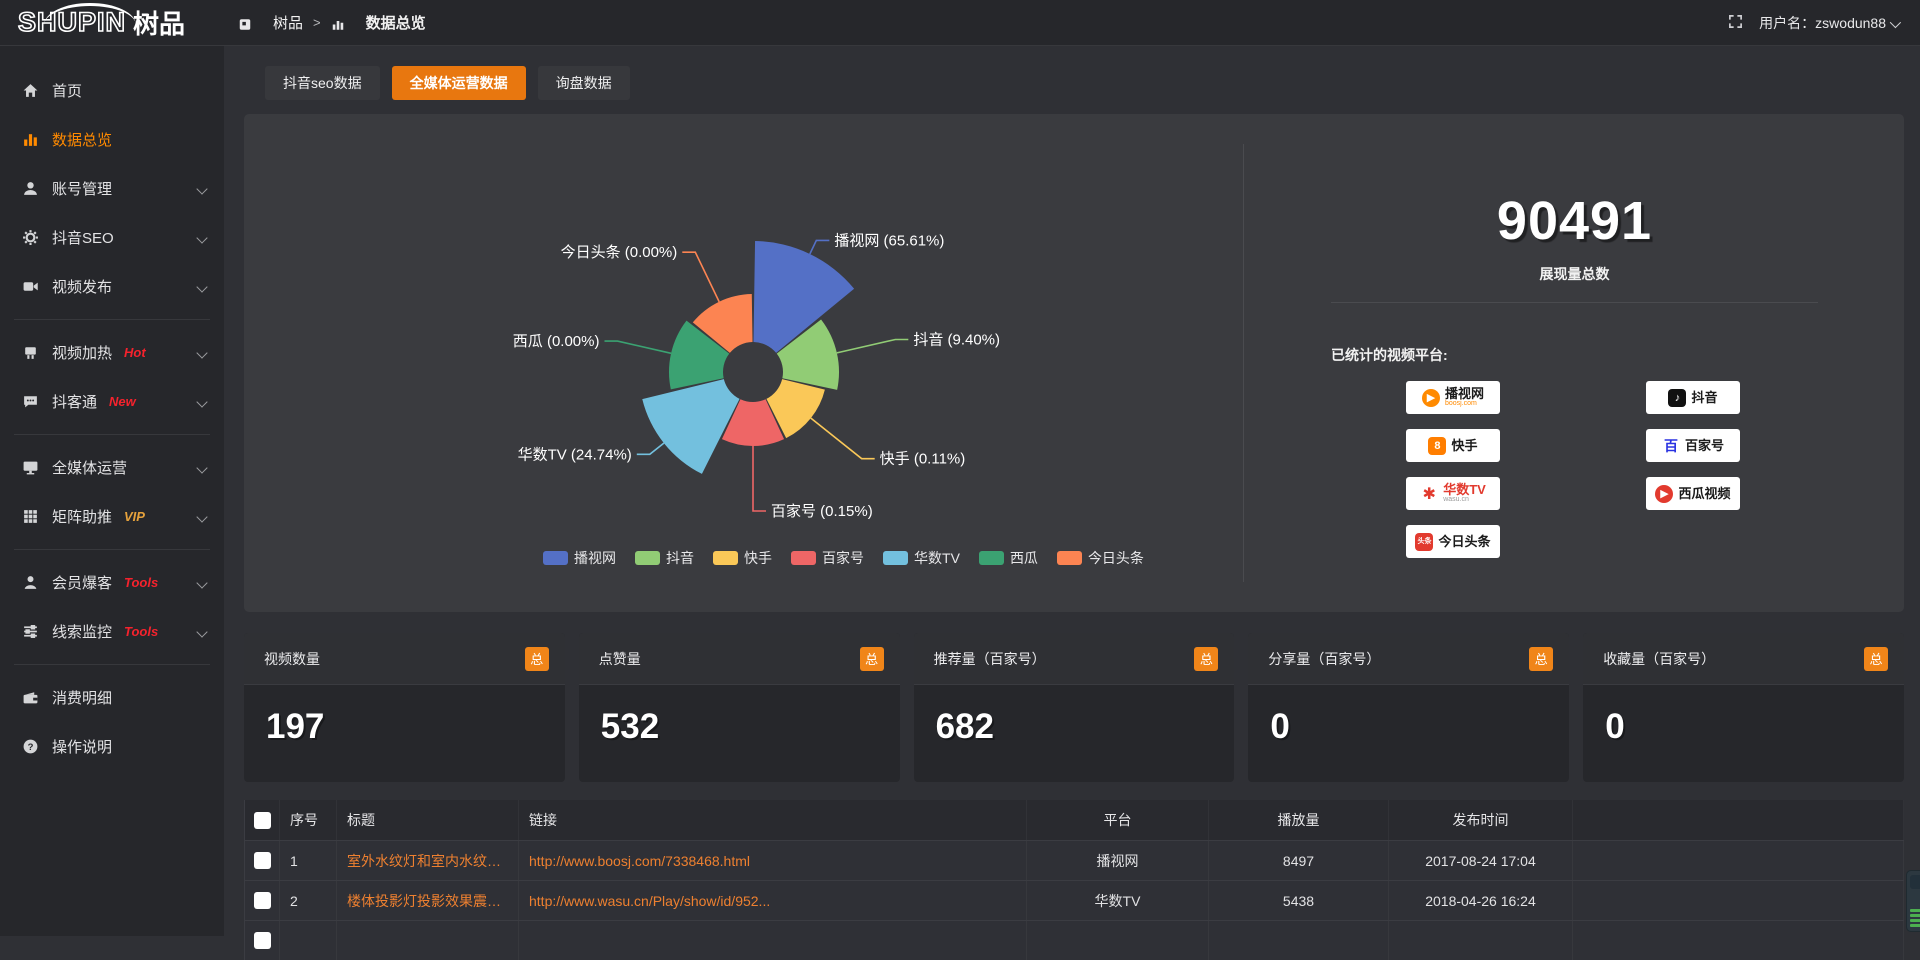 The width and height of the screenshot is (1920, 960). I want to click on pie-label: 华数TV (24.74%), so click(575, 454).